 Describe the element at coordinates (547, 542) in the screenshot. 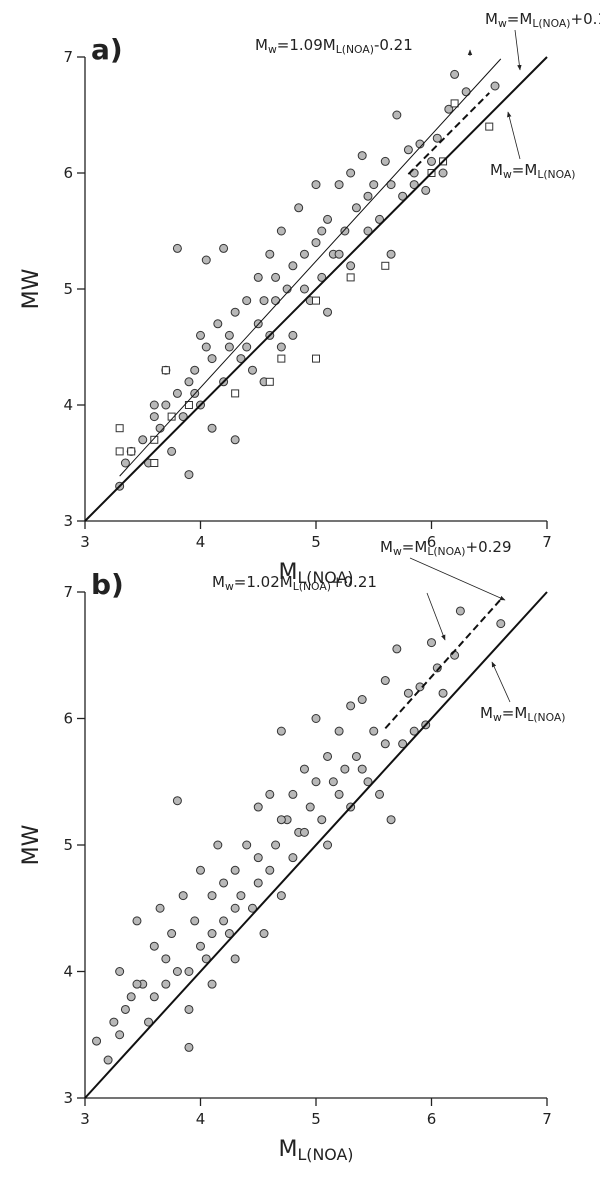

I see `x-tick-label: 7` at that location.